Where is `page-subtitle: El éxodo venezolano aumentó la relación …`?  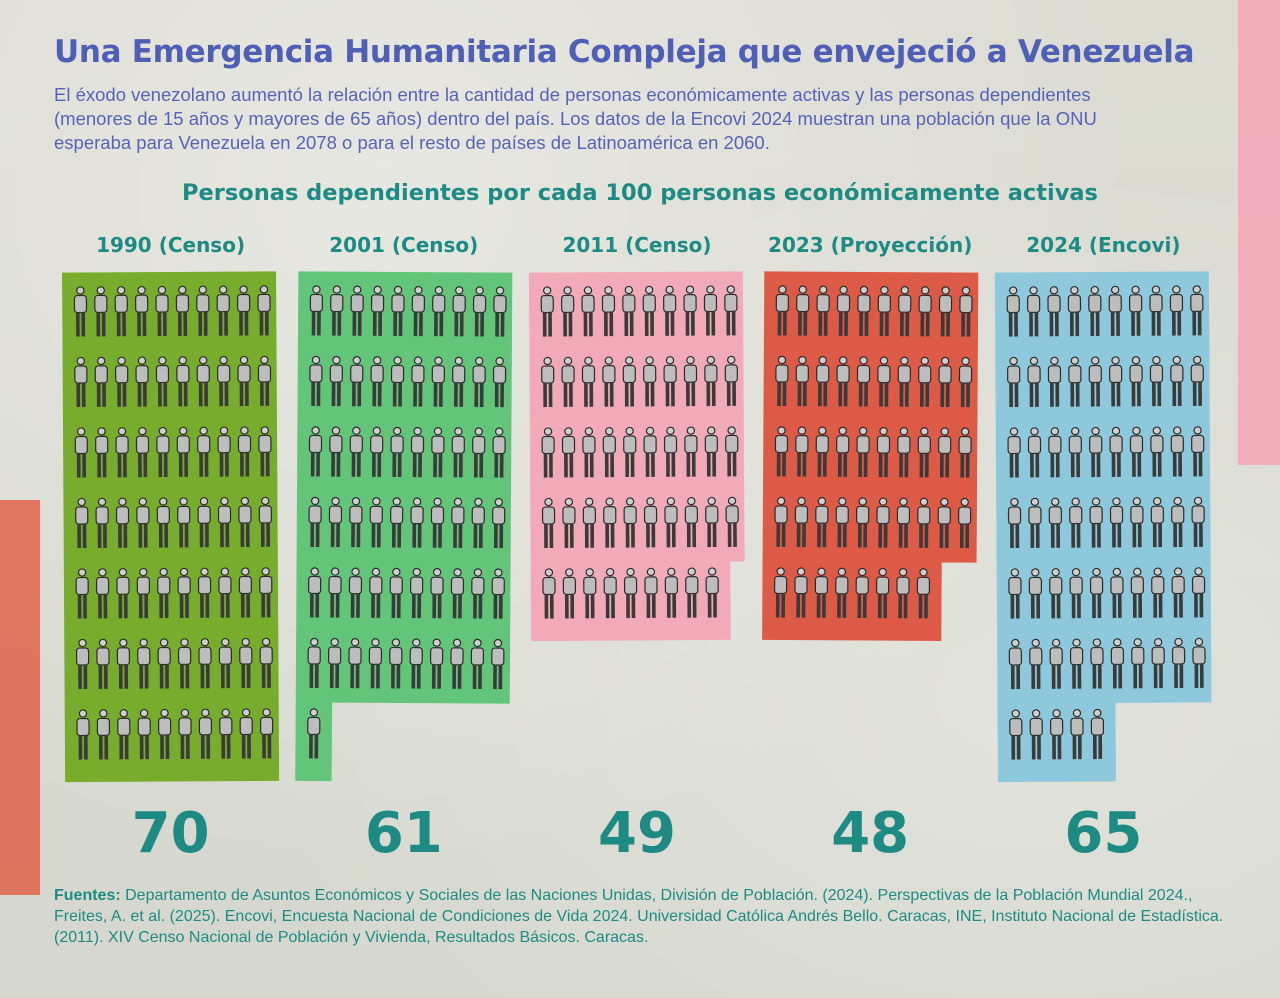 page-subtitle: El éxodo venezolano aumentó la relación … is located at coordinates (575, 118).